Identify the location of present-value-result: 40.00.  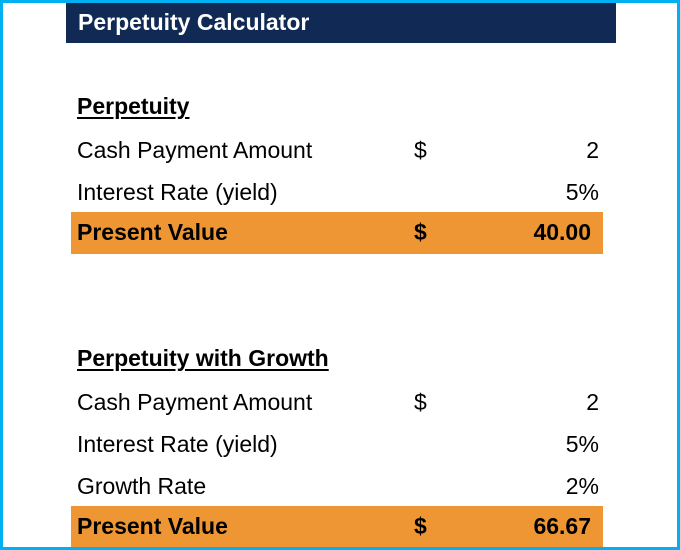
(562, 232).